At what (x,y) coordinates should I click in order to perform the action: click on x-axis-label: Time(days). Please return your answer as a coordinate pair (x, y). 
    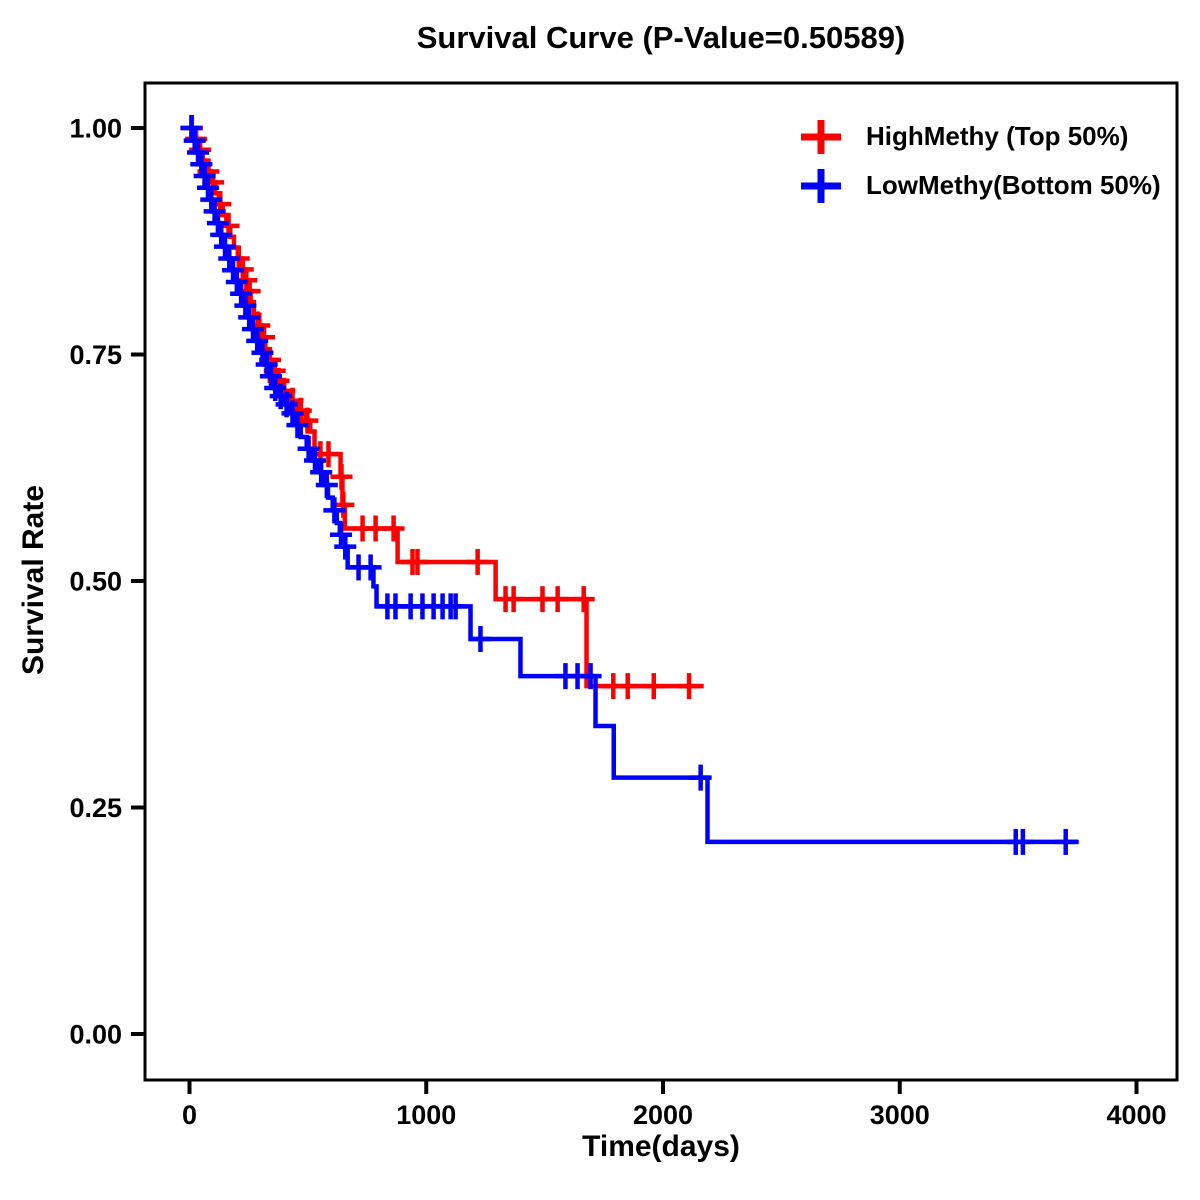
    Looking at the image, I should click on (661, 1146).